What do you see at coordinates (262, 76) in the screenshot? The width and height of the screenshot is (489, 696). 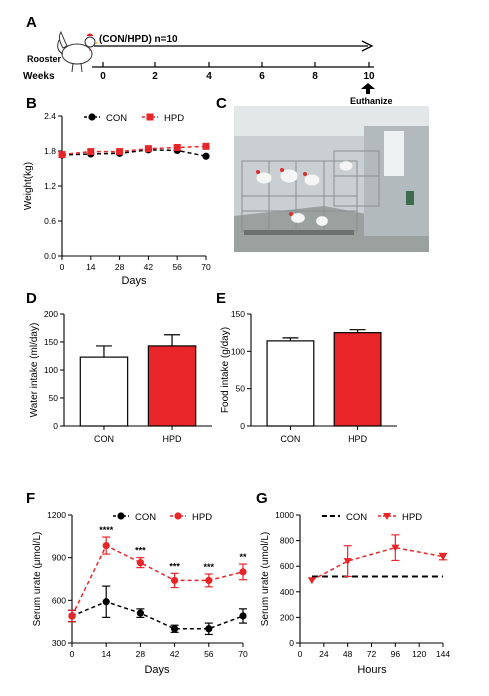 I see `week-tick-label: 6` at bounding box center [262, 76].